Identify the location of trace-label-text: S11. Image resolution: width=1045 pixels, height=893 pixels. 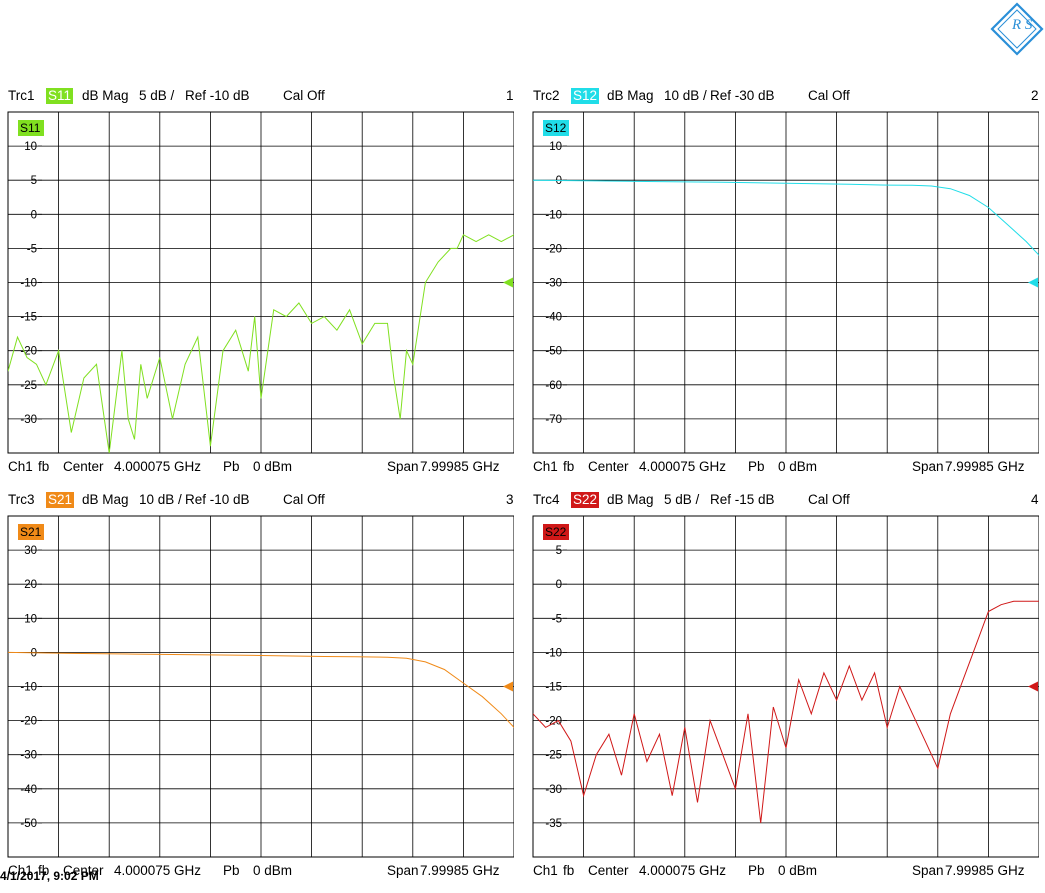
(30, 128).